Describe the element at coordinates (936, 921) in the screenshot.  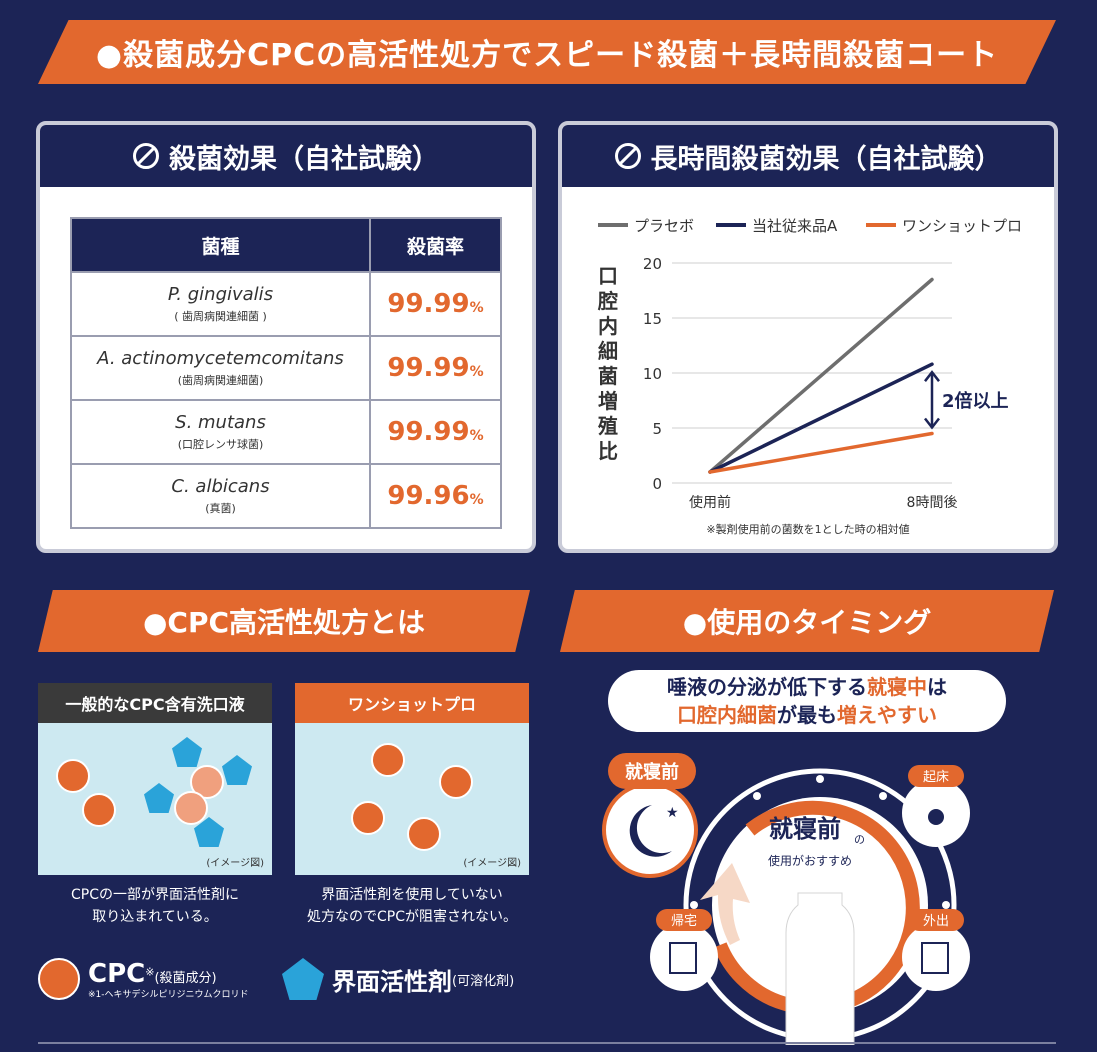
I see `go-out-label: 外出` at that location.